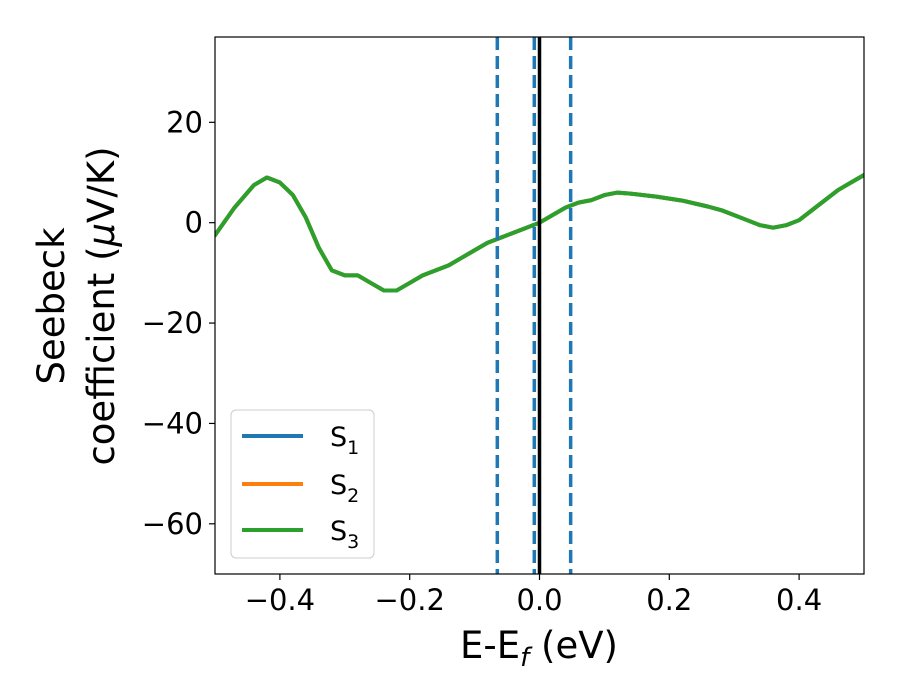  I want to click on svg-text: coefficient (μV/K), so click(101, 305).